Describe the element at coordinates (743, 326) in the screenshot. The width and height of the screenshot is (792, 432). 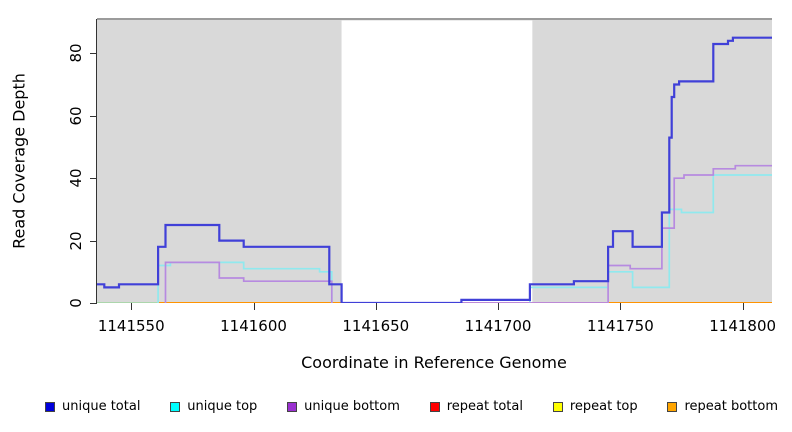
I see `x-tick-label: 1141800` at that location.